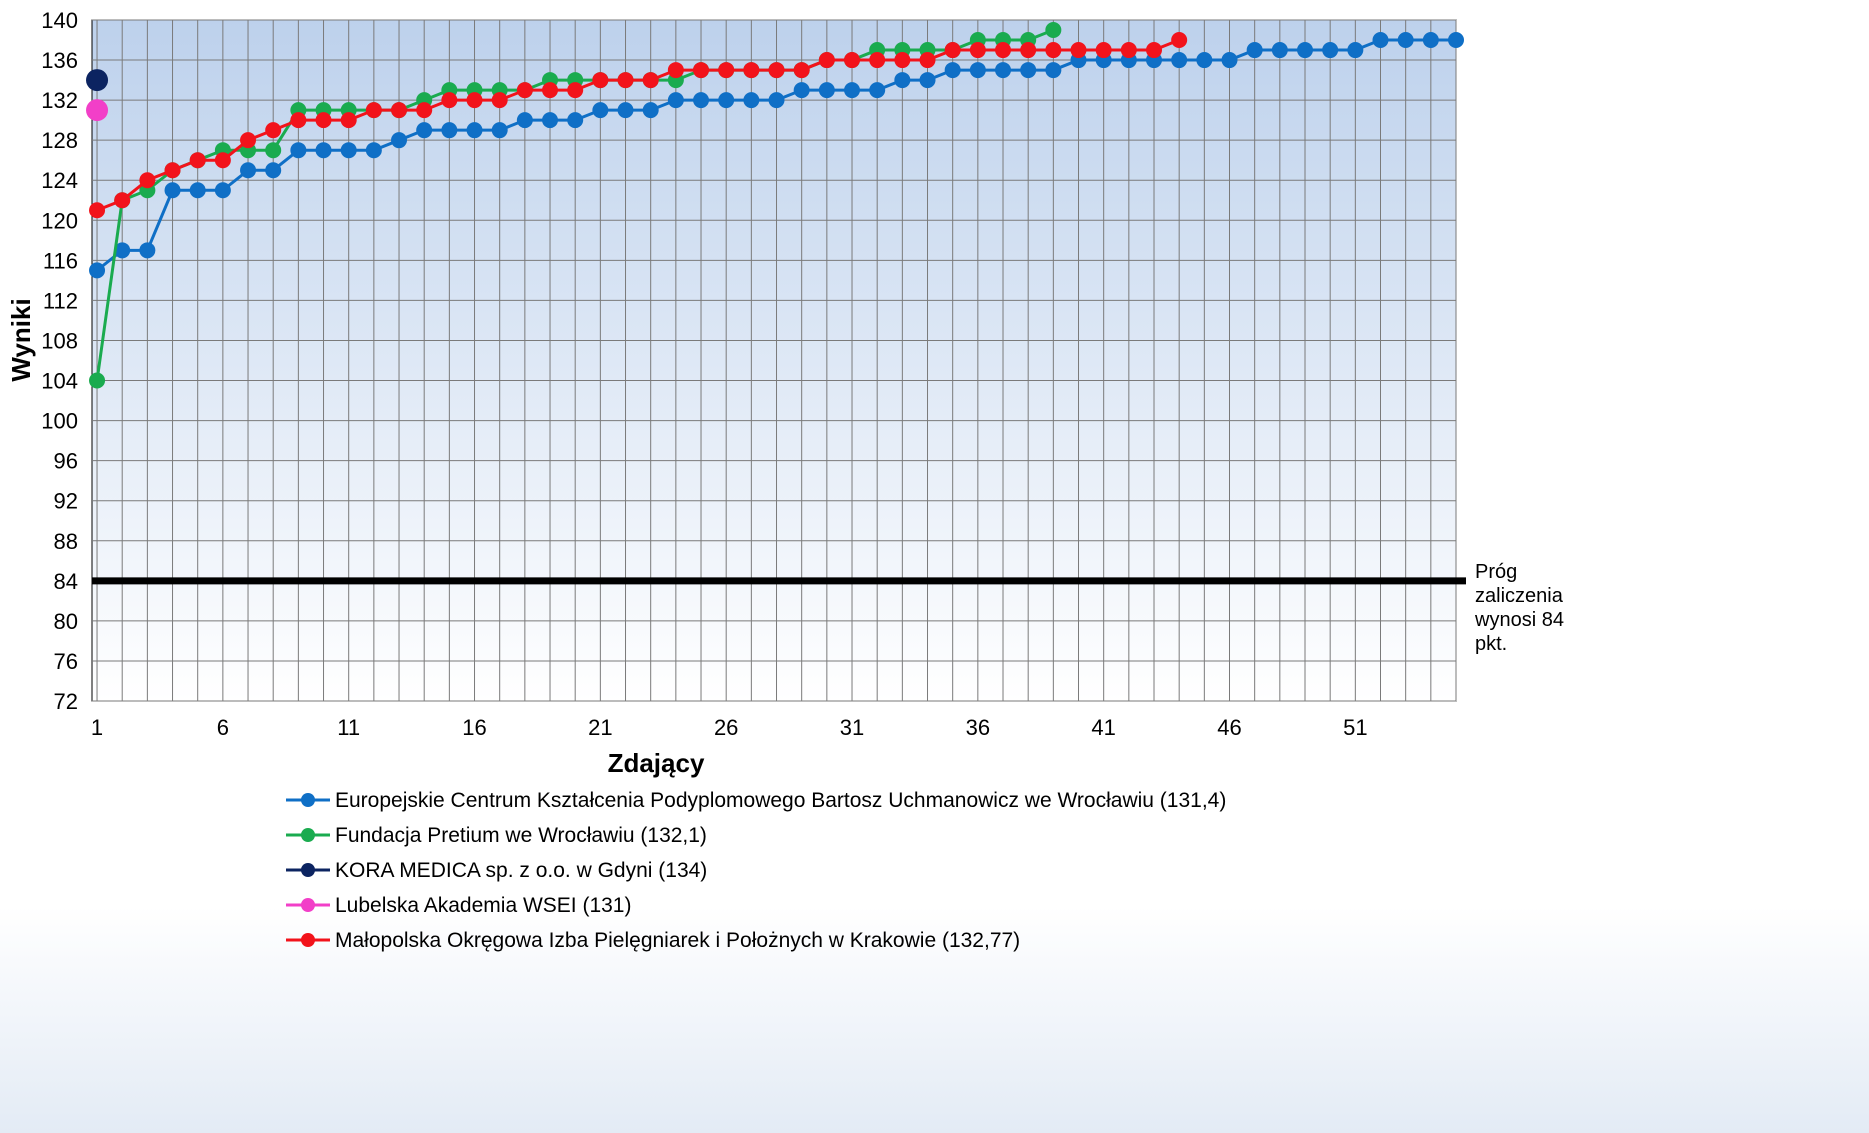 Image resolution: width=1869 pixels, height=1133 pixels. What do you see at coordinates (59, 20) in the screenshot?
I see `y-tick-label: 140` at bounding box center [59, 20].